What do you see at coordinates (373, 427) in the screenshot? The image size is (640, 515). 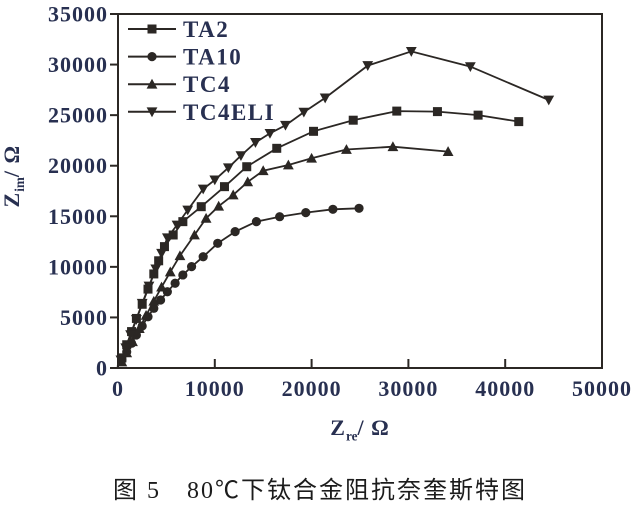 I see `x-axis-unit: / Ω` at bounding box center [373, 427].